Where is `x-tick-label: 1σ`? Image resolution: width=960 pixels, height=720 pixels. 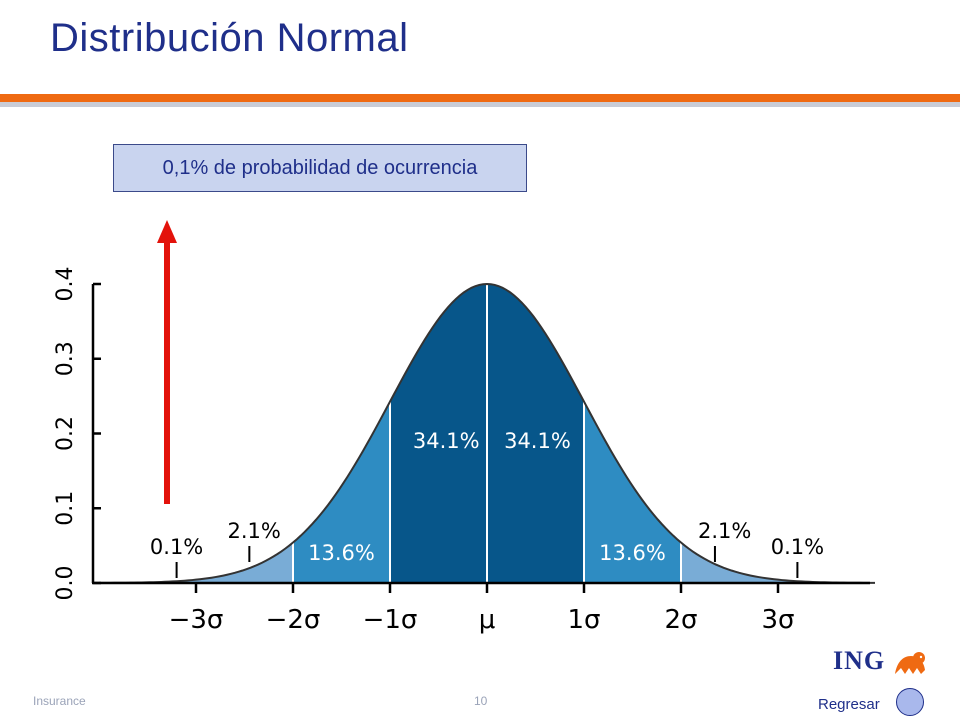 x-tick-label: 1σ is located at coordinates (583, 620).